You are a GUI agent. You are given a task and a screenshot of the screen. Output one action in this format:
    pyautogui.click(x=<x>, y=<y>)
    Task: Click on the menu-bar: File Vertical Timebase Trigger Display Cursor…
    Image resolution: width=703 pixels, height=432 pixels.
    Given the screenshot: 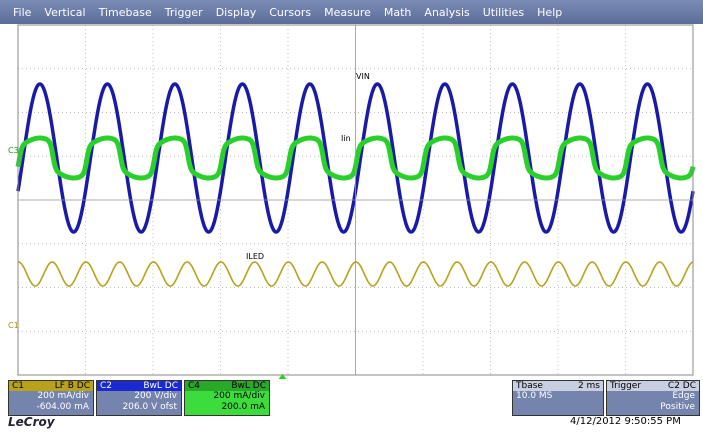 What is the action you would take?
    pyautogui.click(x=351, y=12)
    